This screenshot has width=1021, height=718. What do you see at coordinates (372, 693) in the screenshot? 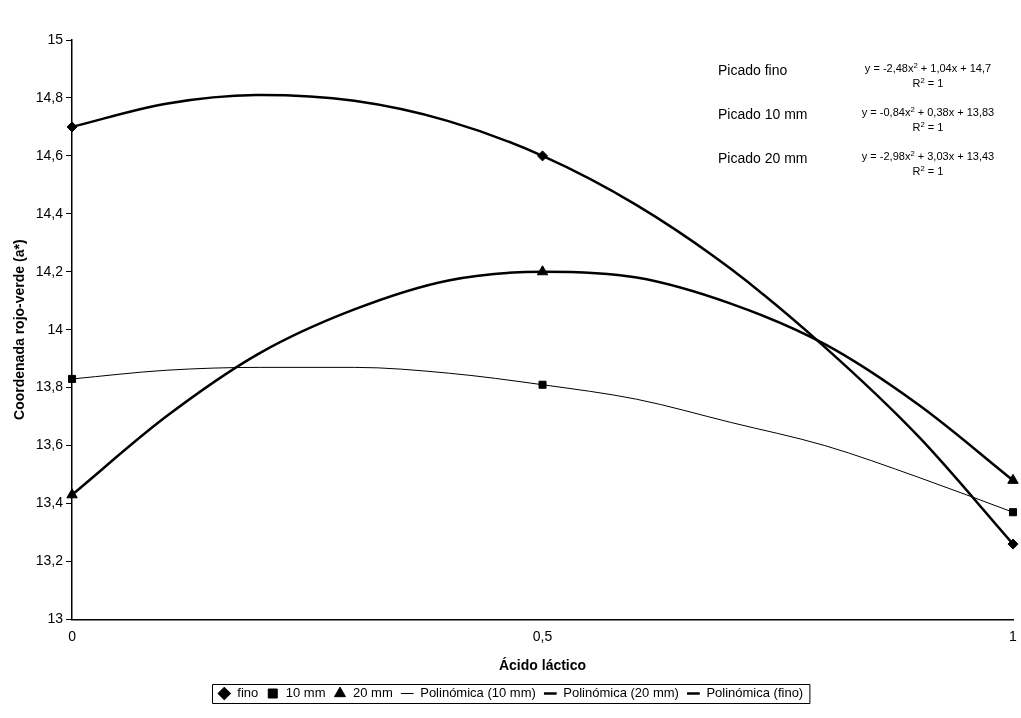
I see `legend-label: 20 mm` at bounding box center [372, 693].